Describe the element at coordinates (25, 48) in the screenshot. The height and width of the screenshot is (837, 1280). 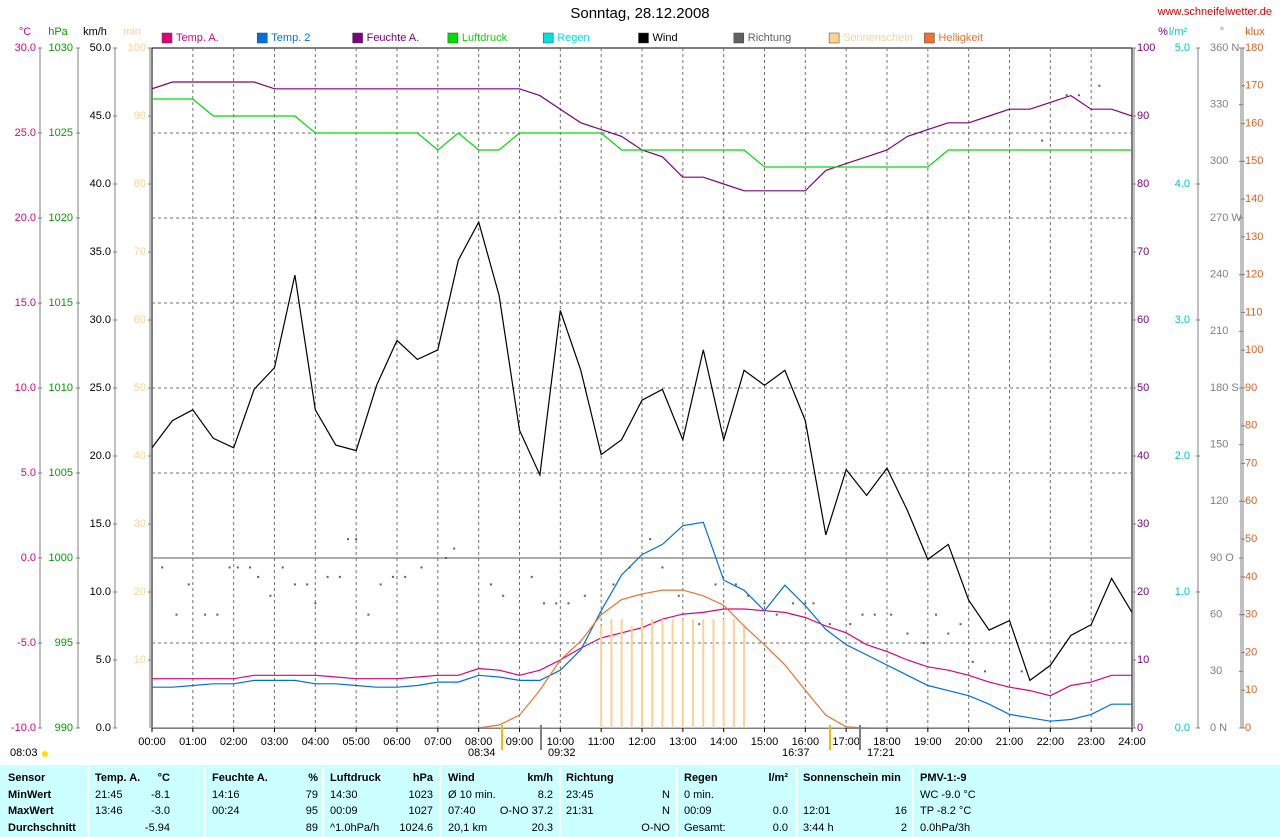
I see `y-tick-label: 30.0` at that location.